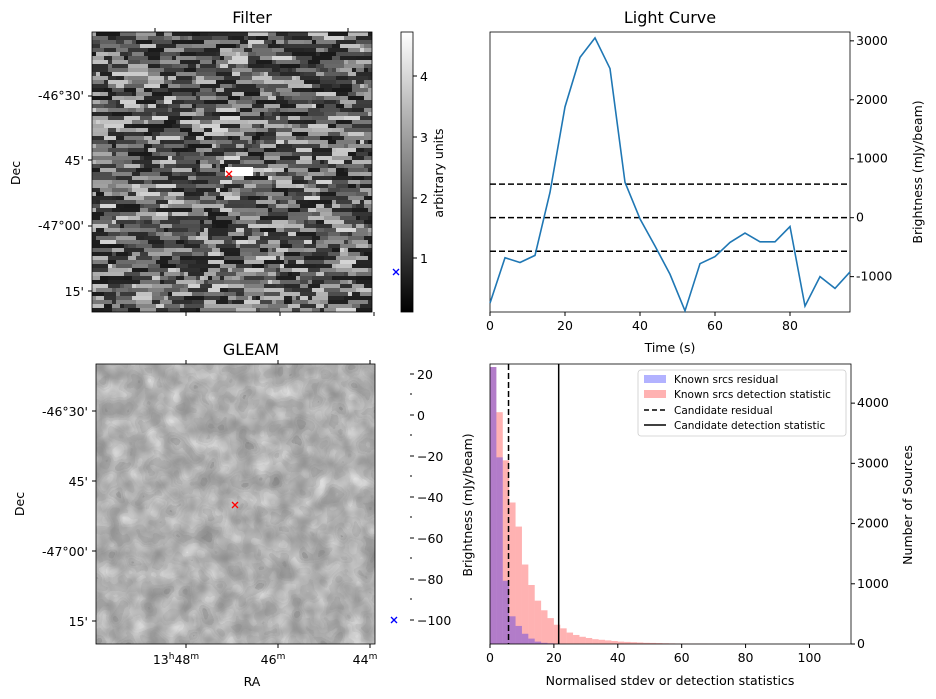  What do you see at coordinates (670, 347) in the screenshot?
I see `light-curve-xlabel: Time (s)` at bounding box center [670, 347].